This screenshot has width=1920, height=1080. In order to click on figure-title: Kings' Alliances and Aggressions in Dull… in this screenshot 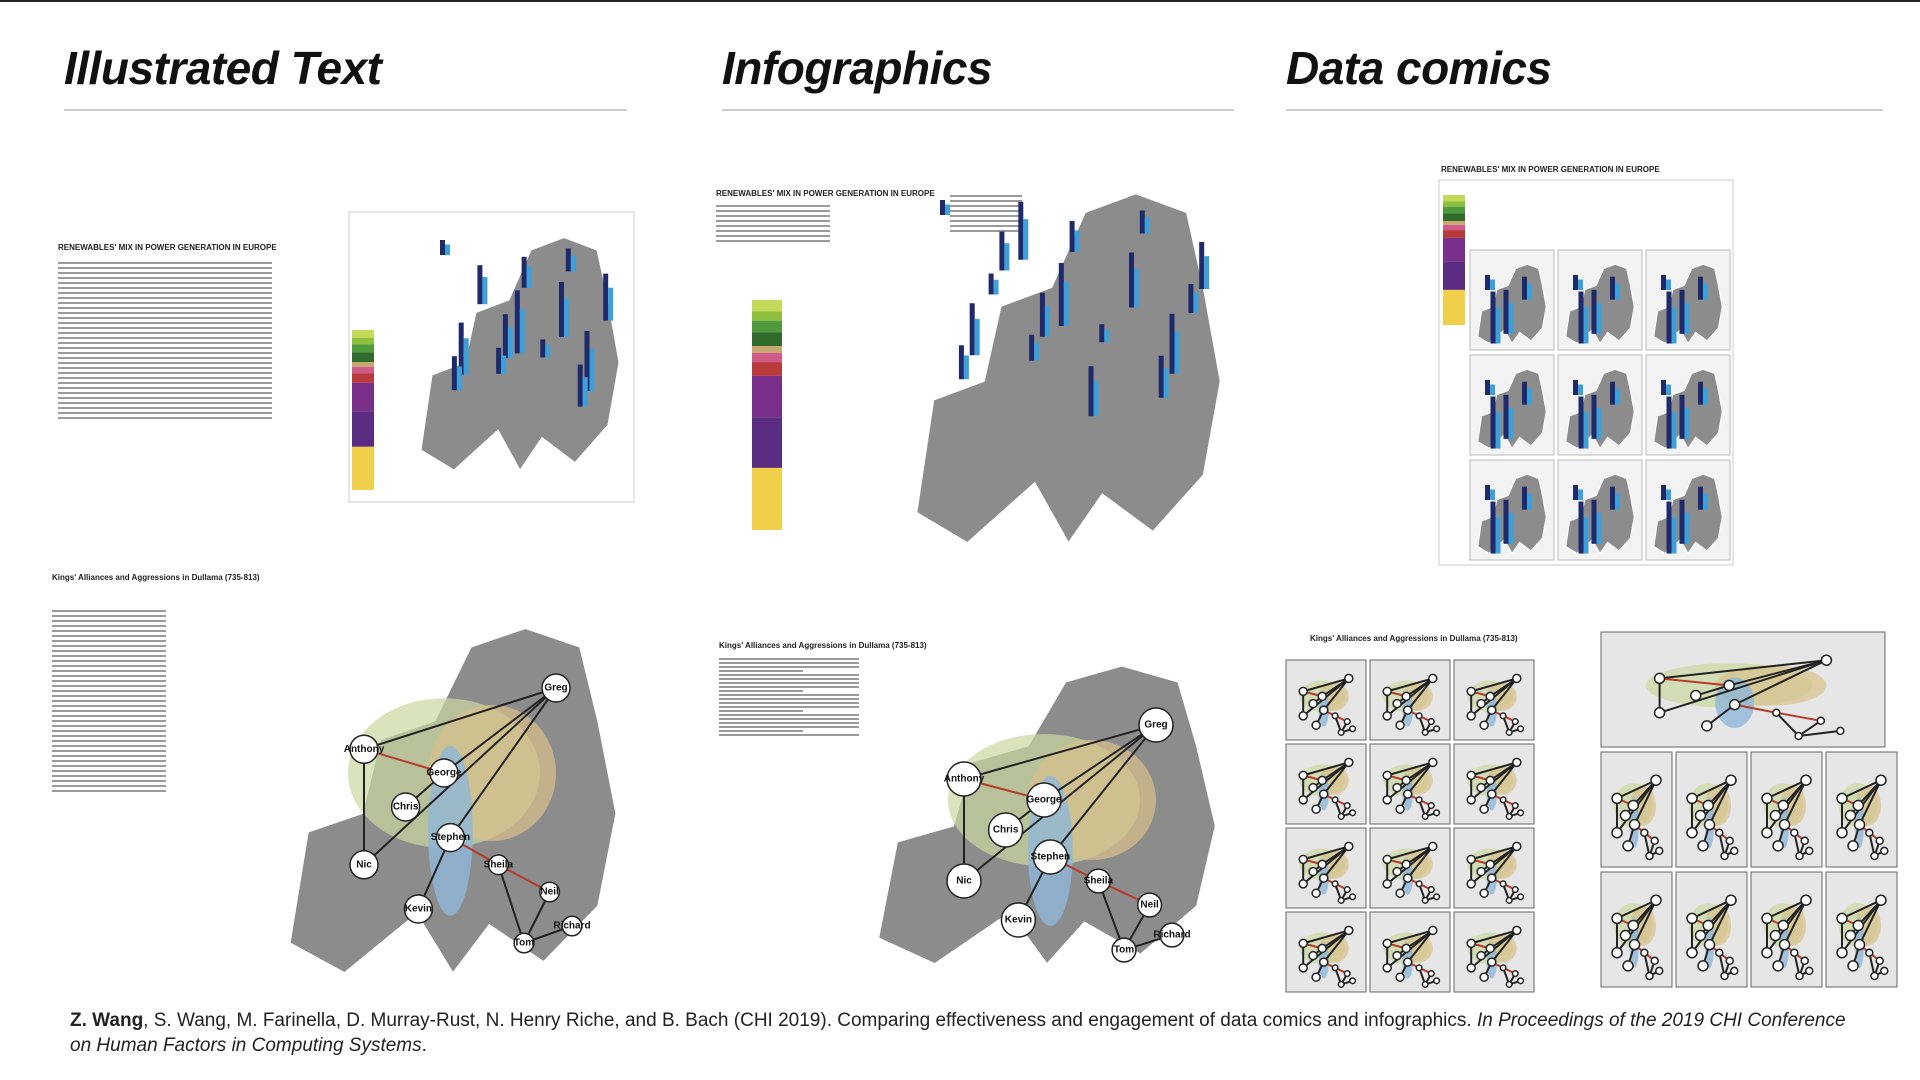, I will do `click(1414, 638)`.